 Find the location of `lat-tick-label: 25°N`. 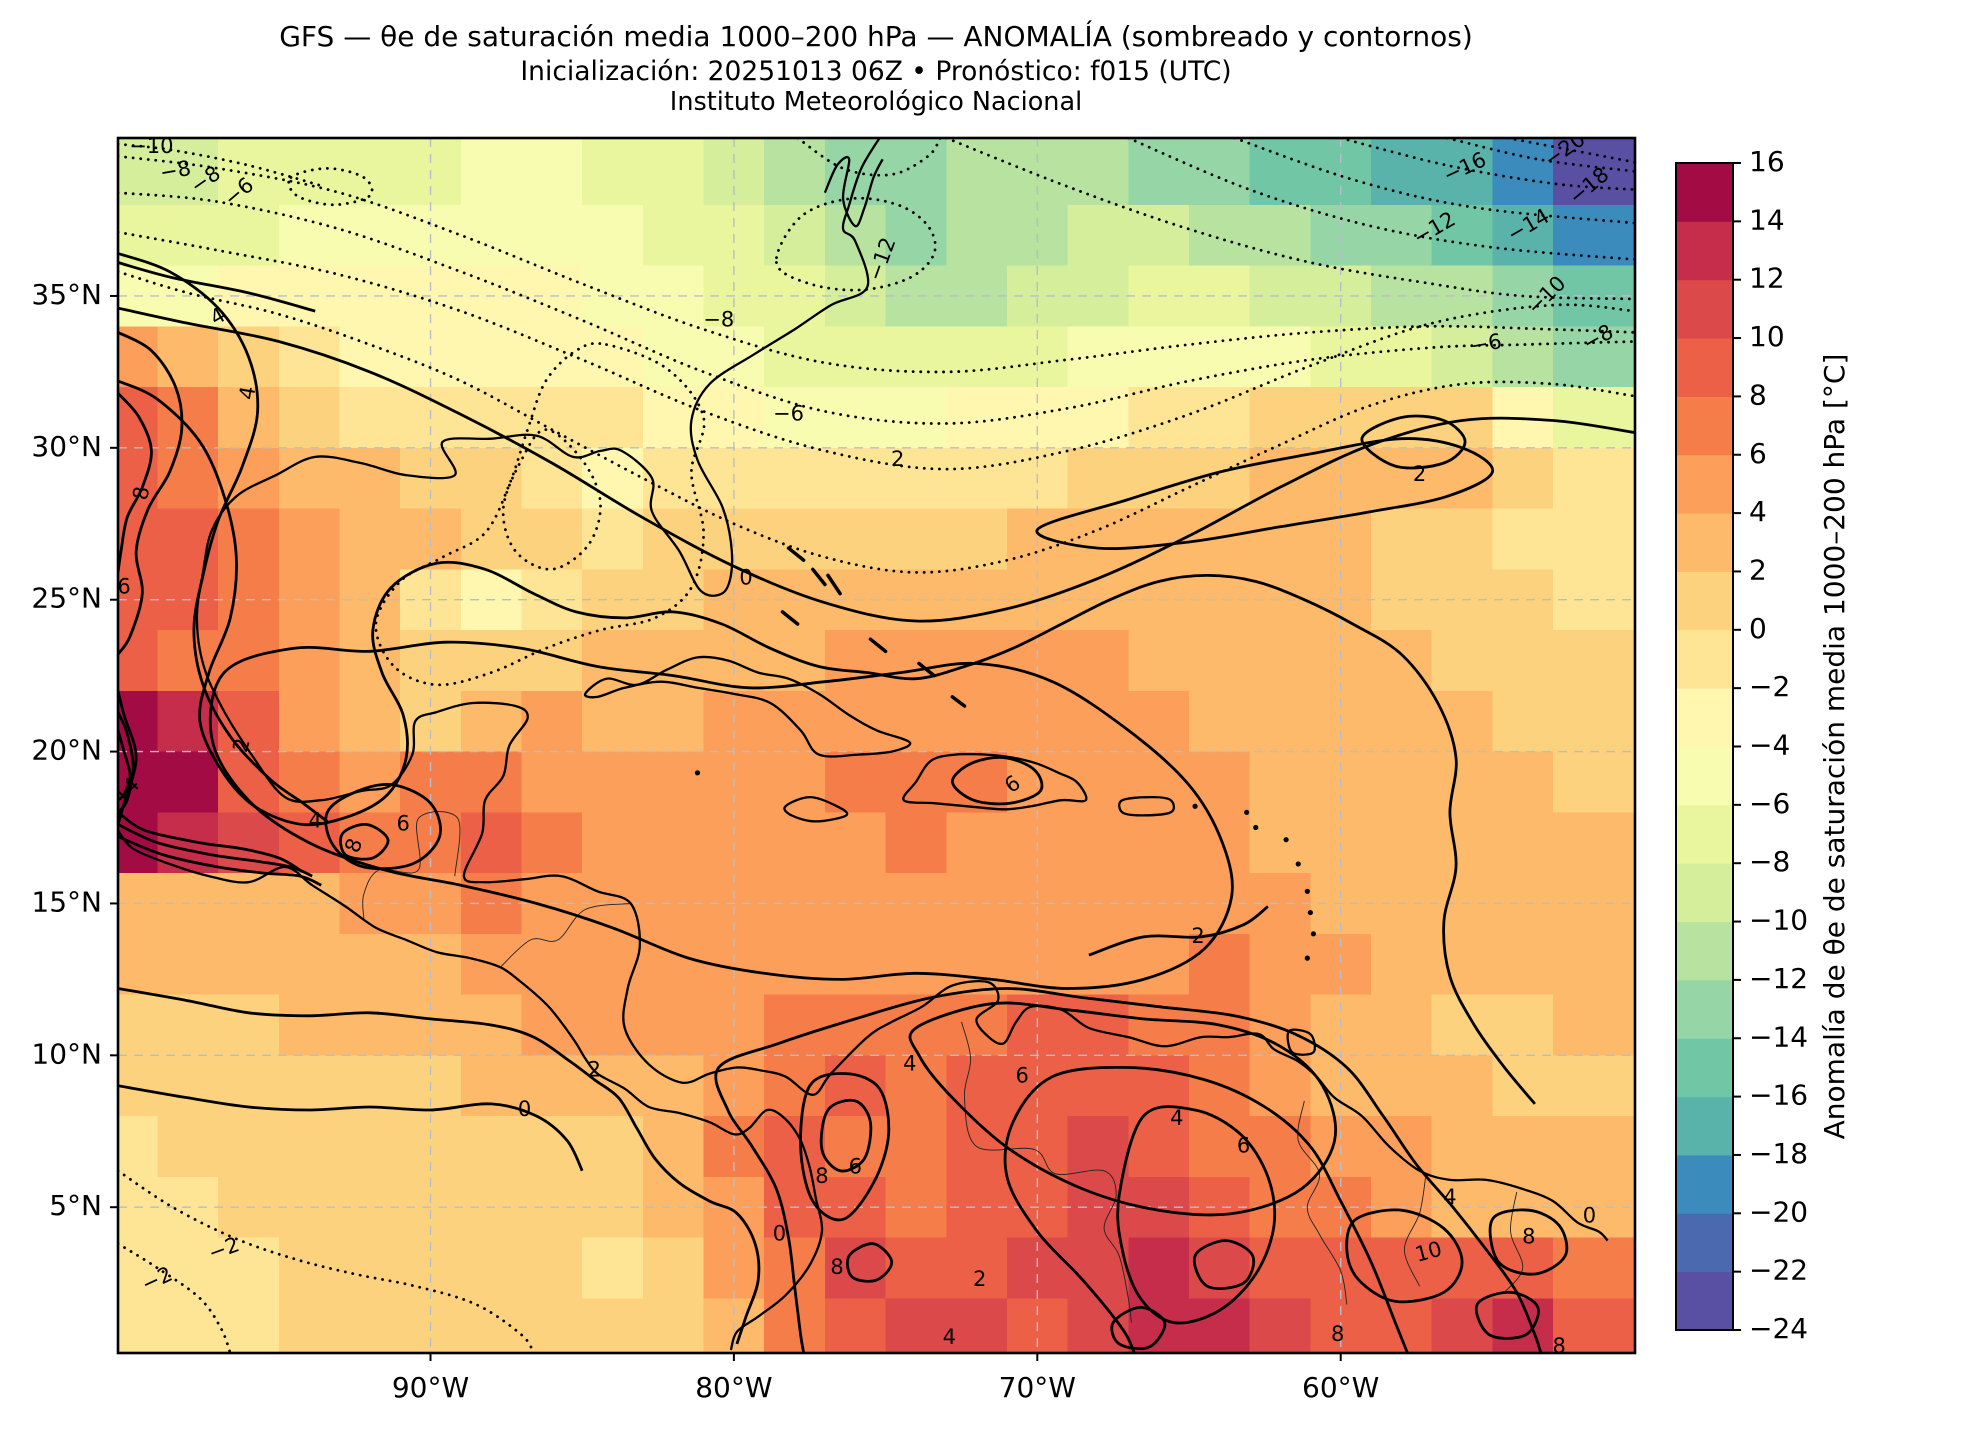

lat-tick-label: 25°N is located at coordinates (66, 598).